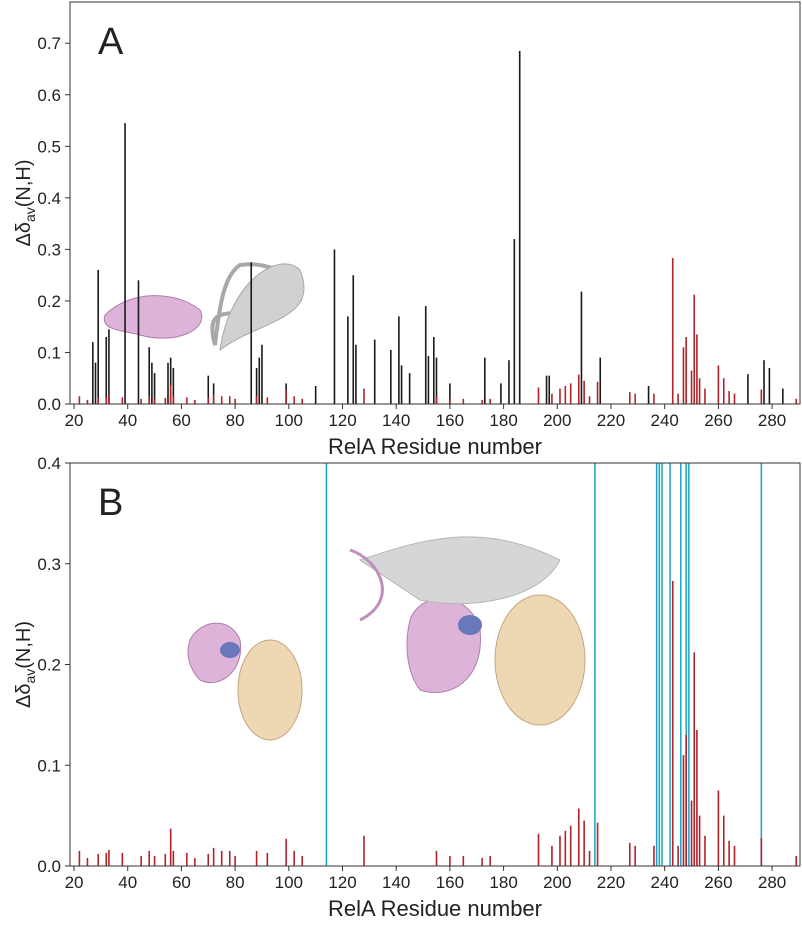 The image size is (802, 932). I want to click on x-tick-label: 40, so click(127, 882).